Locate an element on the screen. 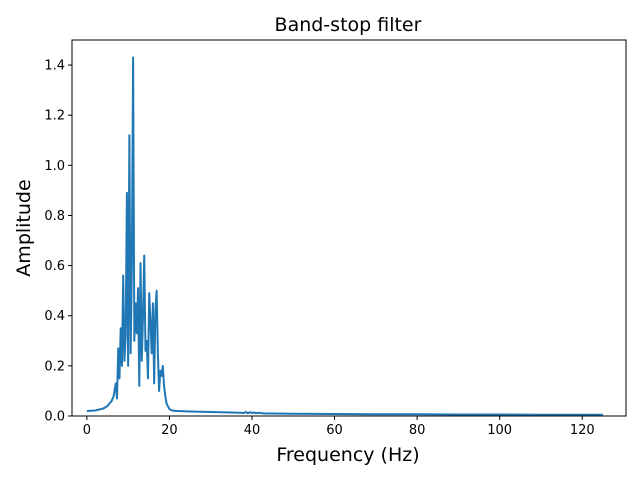 The image size is (640, 480). x-tick-label: 40 is located at coordinates (252, 430).